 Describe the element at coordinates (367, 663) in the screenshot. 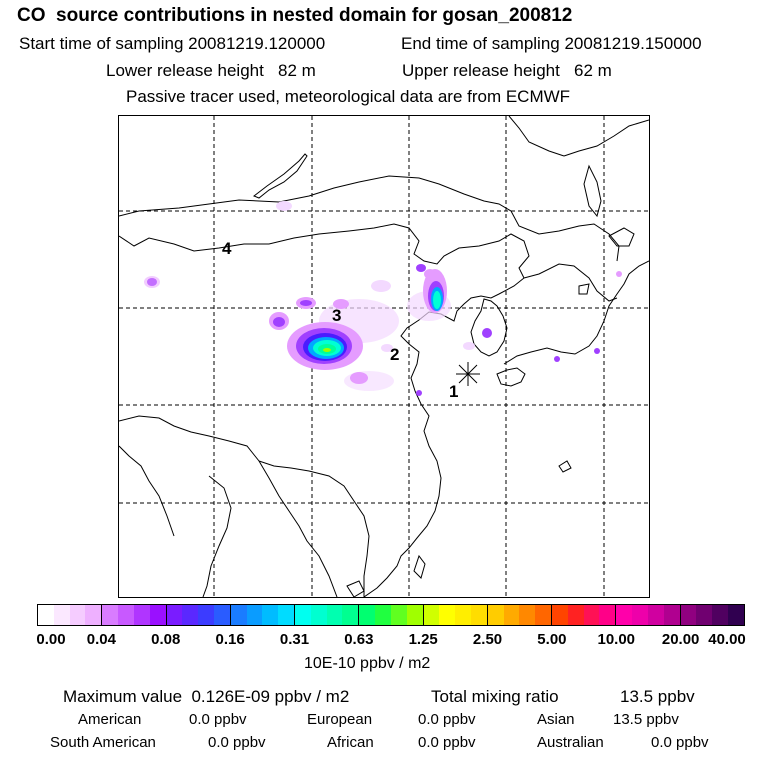

I see `colorbar-units: 10E-10 ppbv / m2` at that location.